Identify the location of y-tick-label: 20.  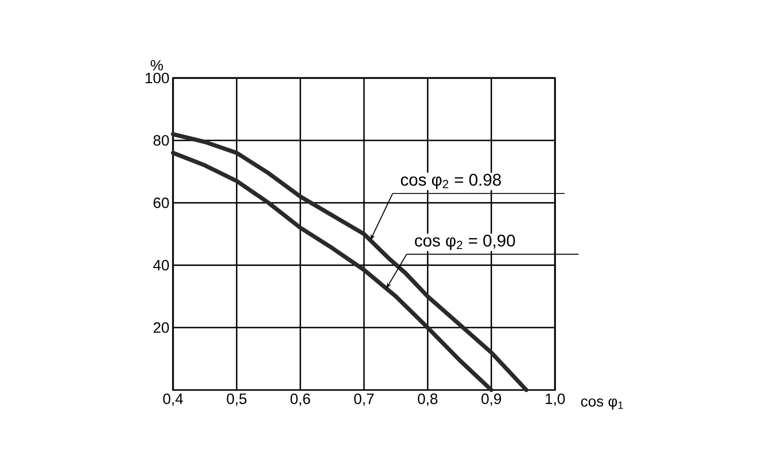
(161, 327).